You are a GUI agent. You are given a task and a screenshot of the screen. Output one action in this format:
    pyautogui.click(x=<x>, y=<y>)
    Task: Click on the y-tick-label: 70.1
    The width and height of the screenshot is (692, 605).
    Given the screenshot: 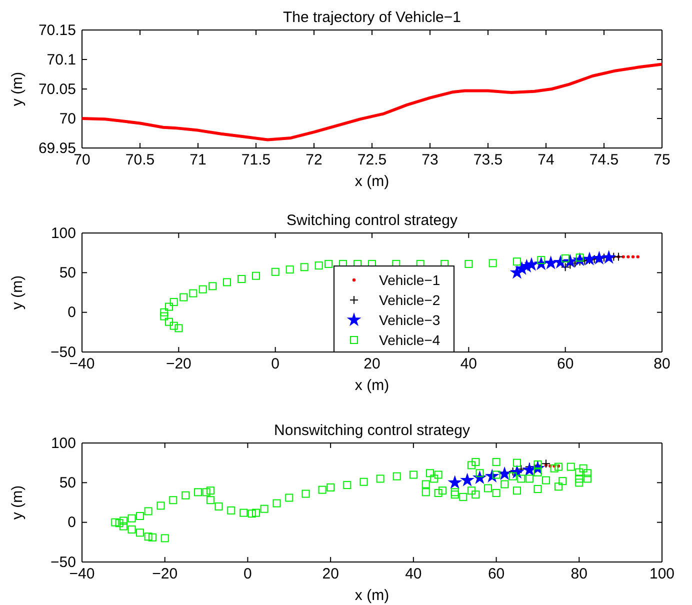 What is the action you would take?
    pyautogui.click(x=61, y=59)
    